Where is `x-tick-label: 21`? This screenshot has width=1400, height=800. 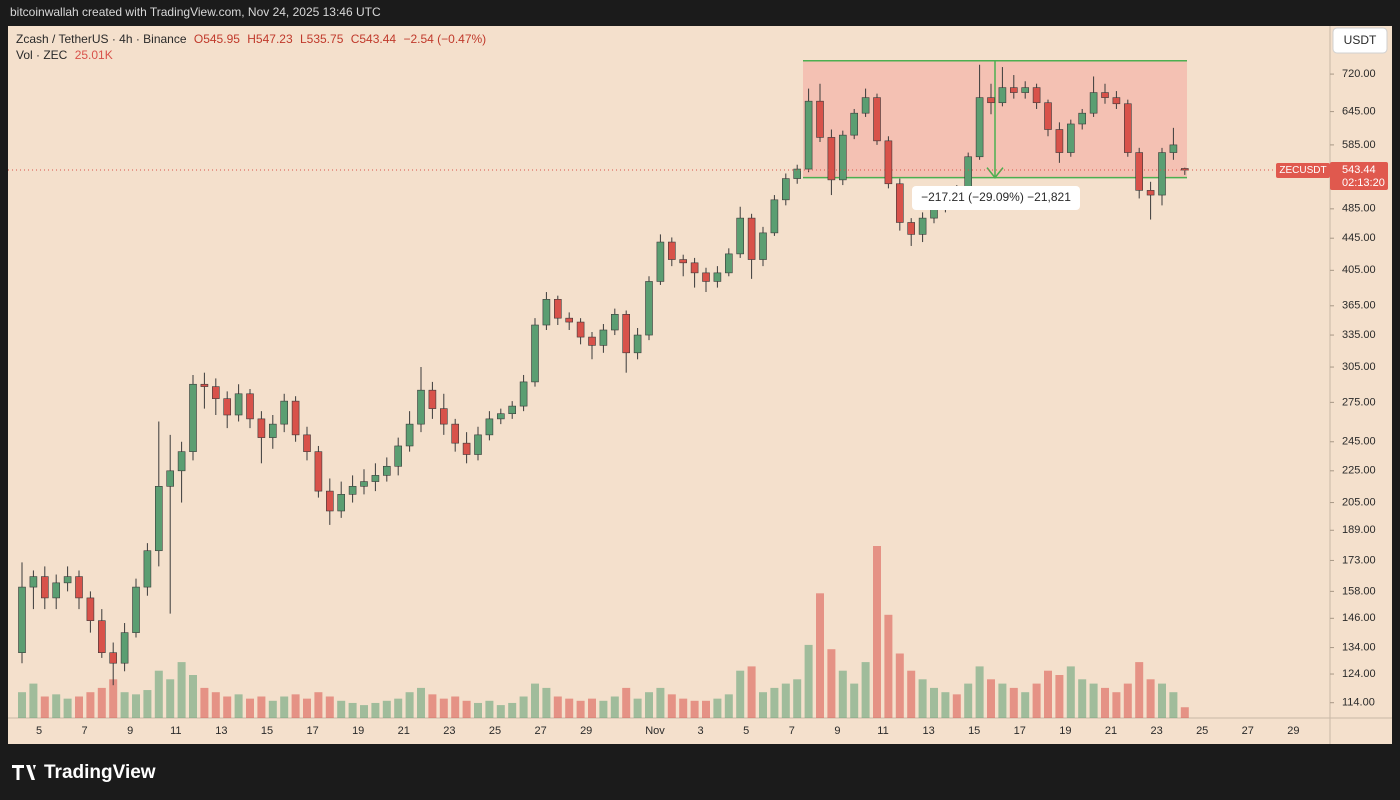 x-tick-label: 21 is located at coordinates (404, 731).